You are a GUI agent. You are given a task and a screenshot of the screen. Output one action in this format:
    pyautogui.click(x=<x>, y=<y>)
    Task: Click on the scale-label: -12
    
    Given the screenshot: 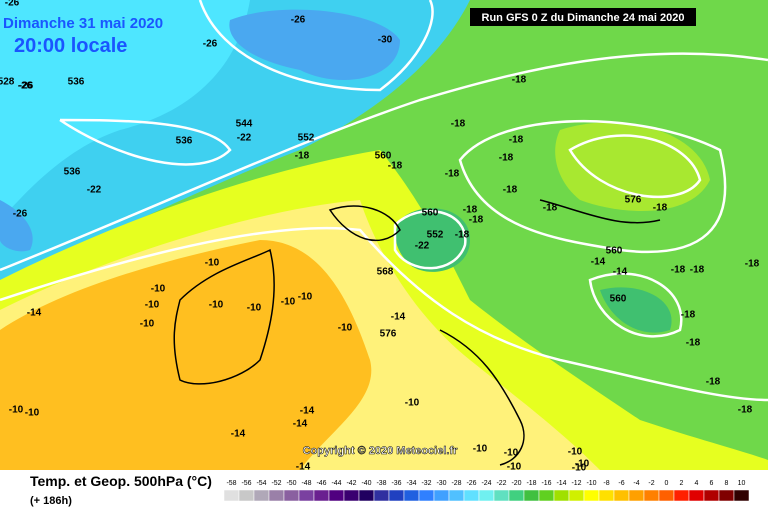 What is the action you would take?
    pyautogui.click(x=576, y=483)
    